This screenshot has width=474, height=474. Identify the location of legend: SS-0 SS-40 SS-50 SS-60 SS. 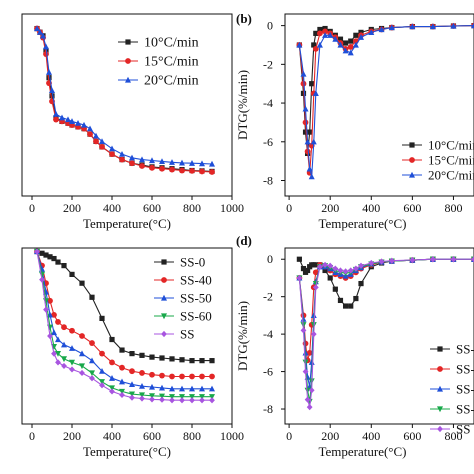
(183, 298).